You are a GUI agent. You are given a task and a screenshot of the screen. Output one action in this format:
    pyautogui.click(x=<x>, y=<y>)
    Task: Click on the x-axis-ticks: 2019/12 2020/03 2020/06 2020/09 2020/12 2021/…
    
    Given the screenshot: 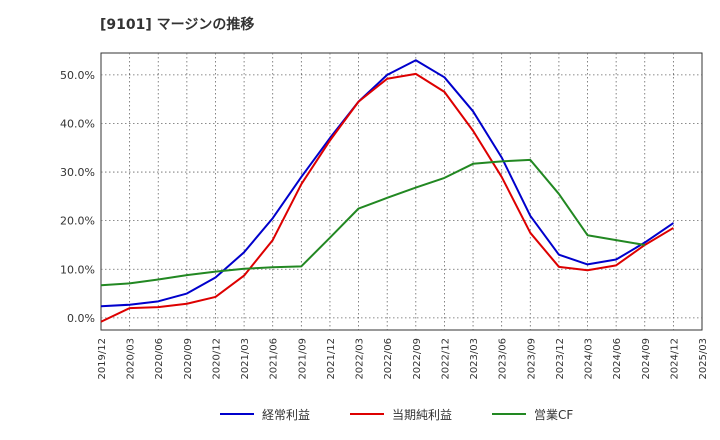 What is the action you would take?
    pyautogui.click(x=403, y=359)
    